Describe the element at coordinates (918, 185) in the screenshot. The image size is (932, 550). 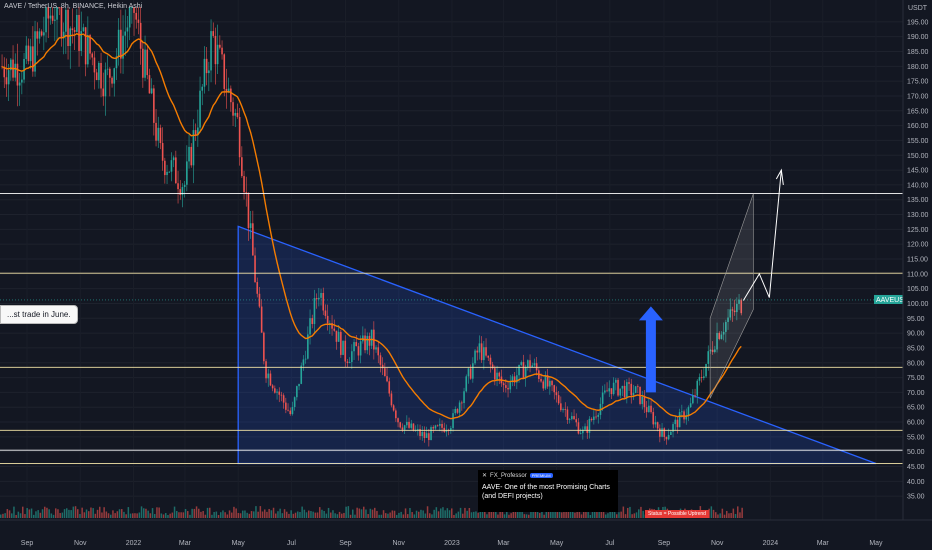
I see `price-tick: 140.00` at that location.